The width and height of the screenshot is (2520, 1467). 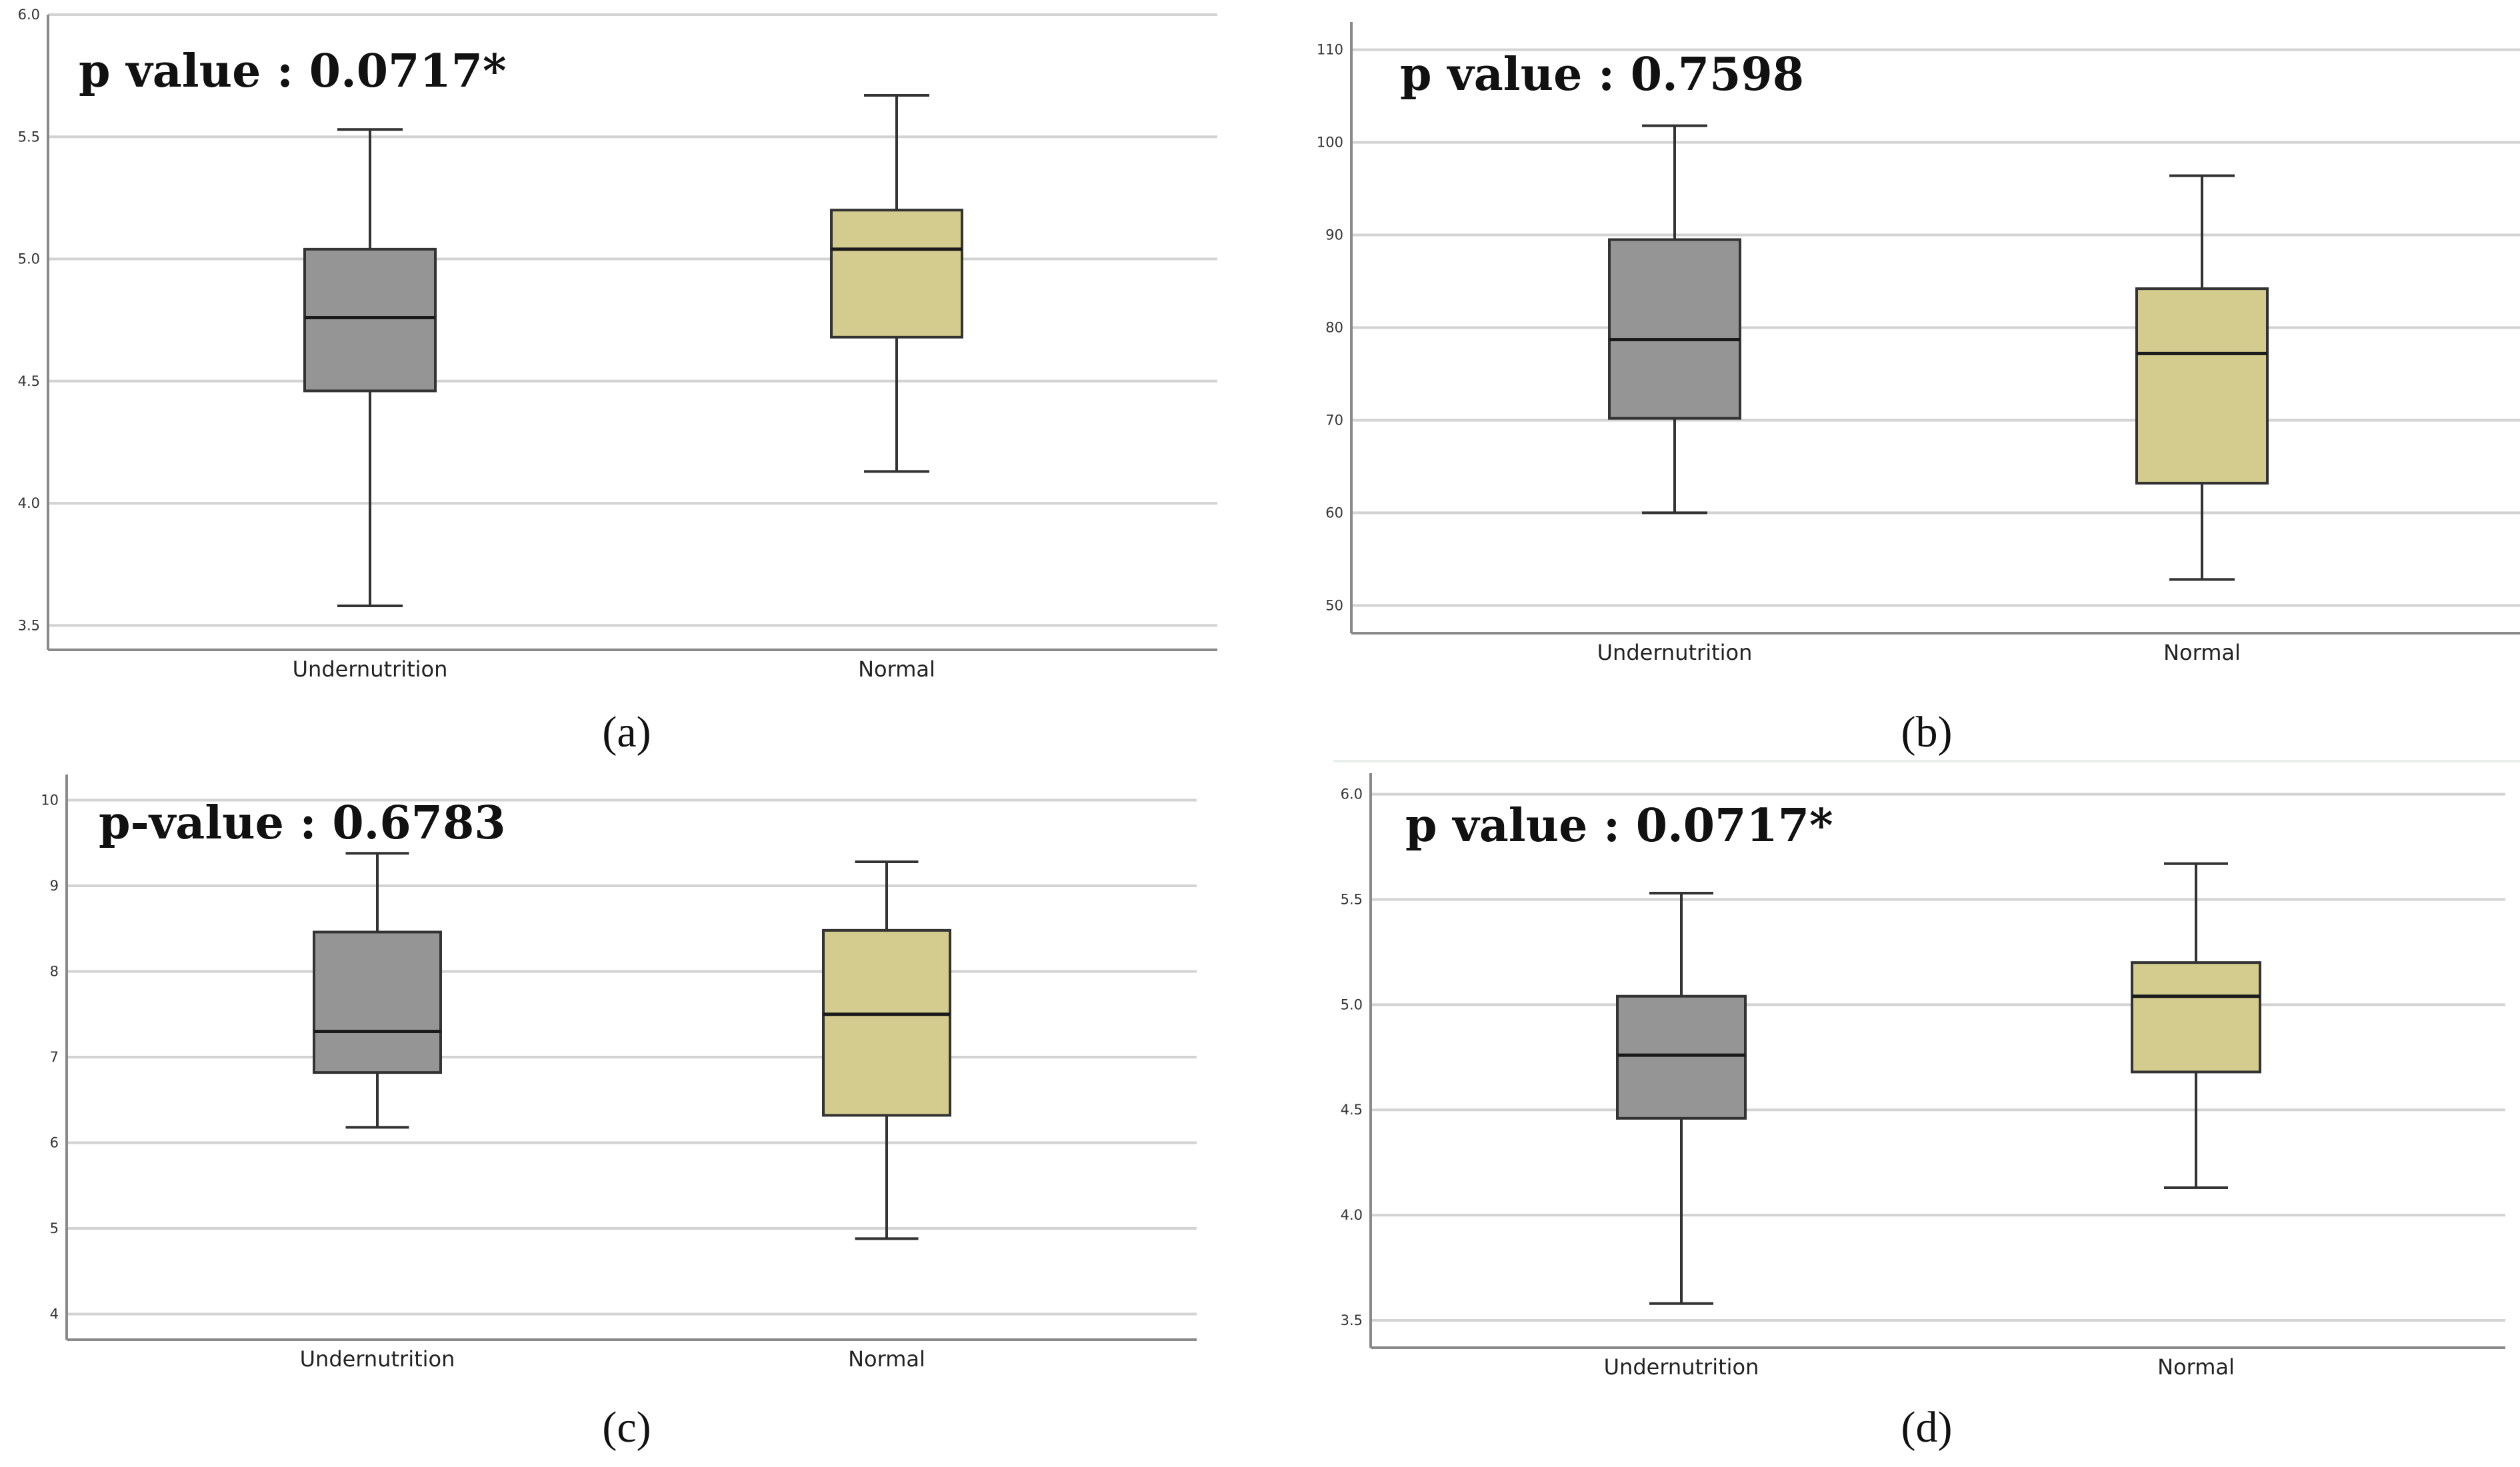 I want to click on y-tick-label: 60, so click(x=1334, y=513).